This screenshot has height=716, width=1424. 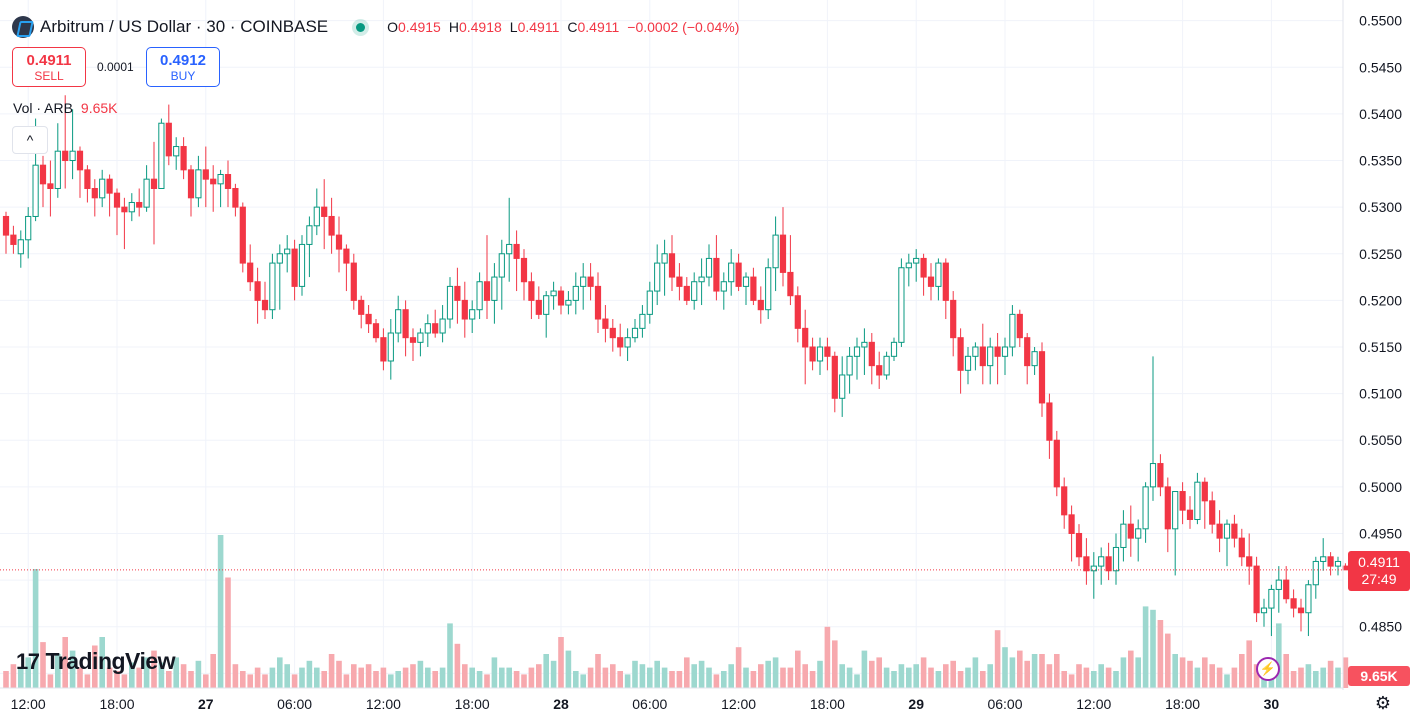 What do you see at coordinates (28, 704) in the screenshot?
I see `time-tick-label: 12:00` at bounding box center [28, 704].